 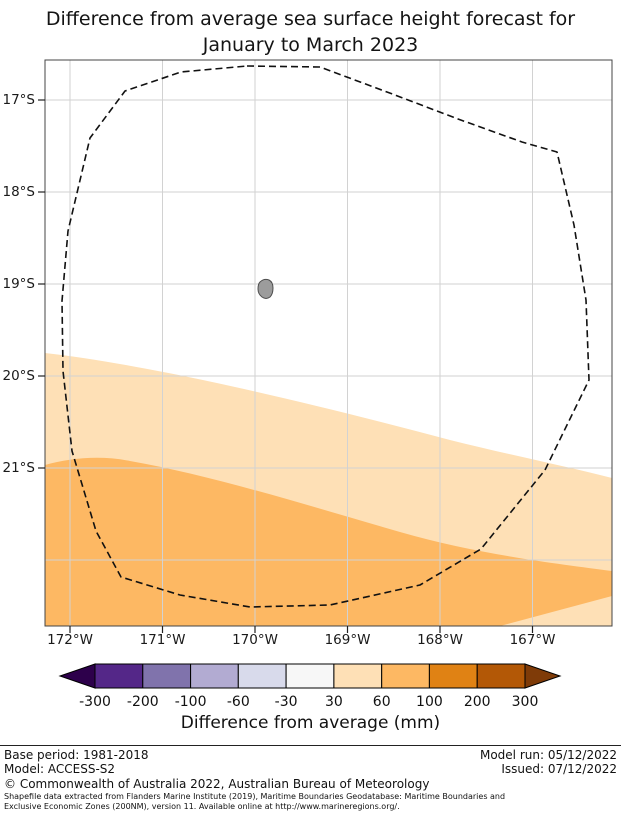 What do you see at coordinates (143, 702) in the screenshot?
I see `colorbar-tick-neg200: -200` at bounding box center [143, 702].